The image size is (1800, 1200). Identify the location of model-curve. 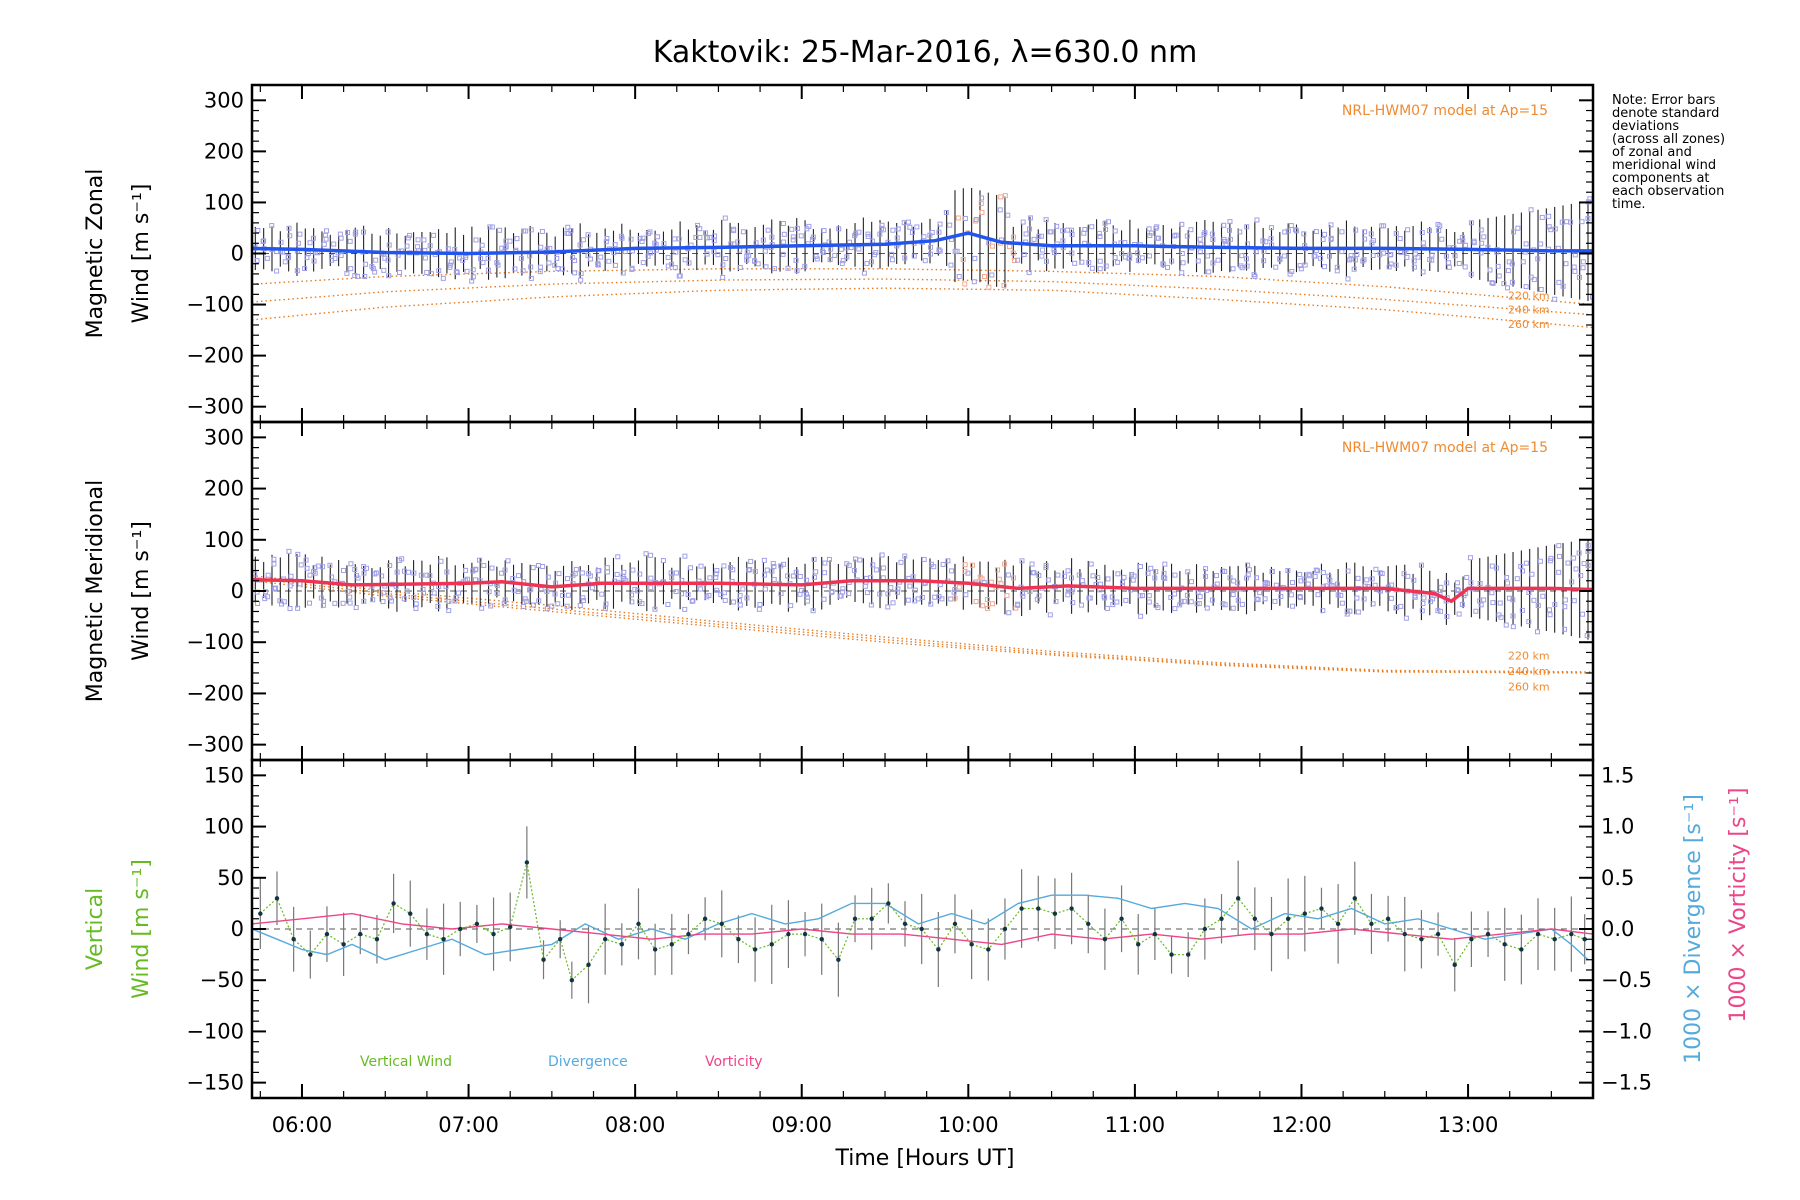
(922, 623).